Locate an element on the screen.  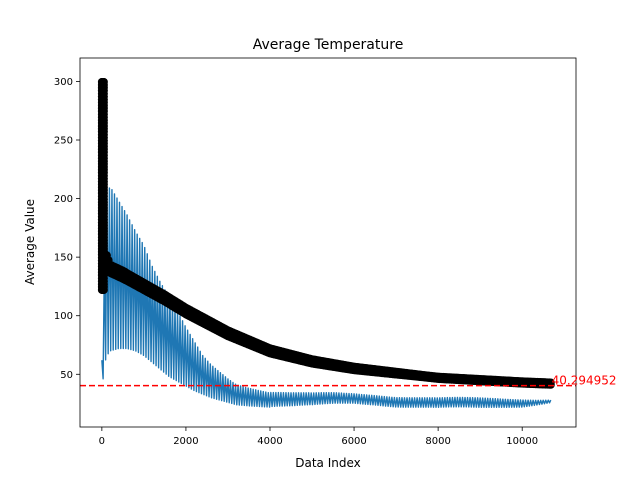
x-axis-label: Data Index is located at coordinates (328, 463).